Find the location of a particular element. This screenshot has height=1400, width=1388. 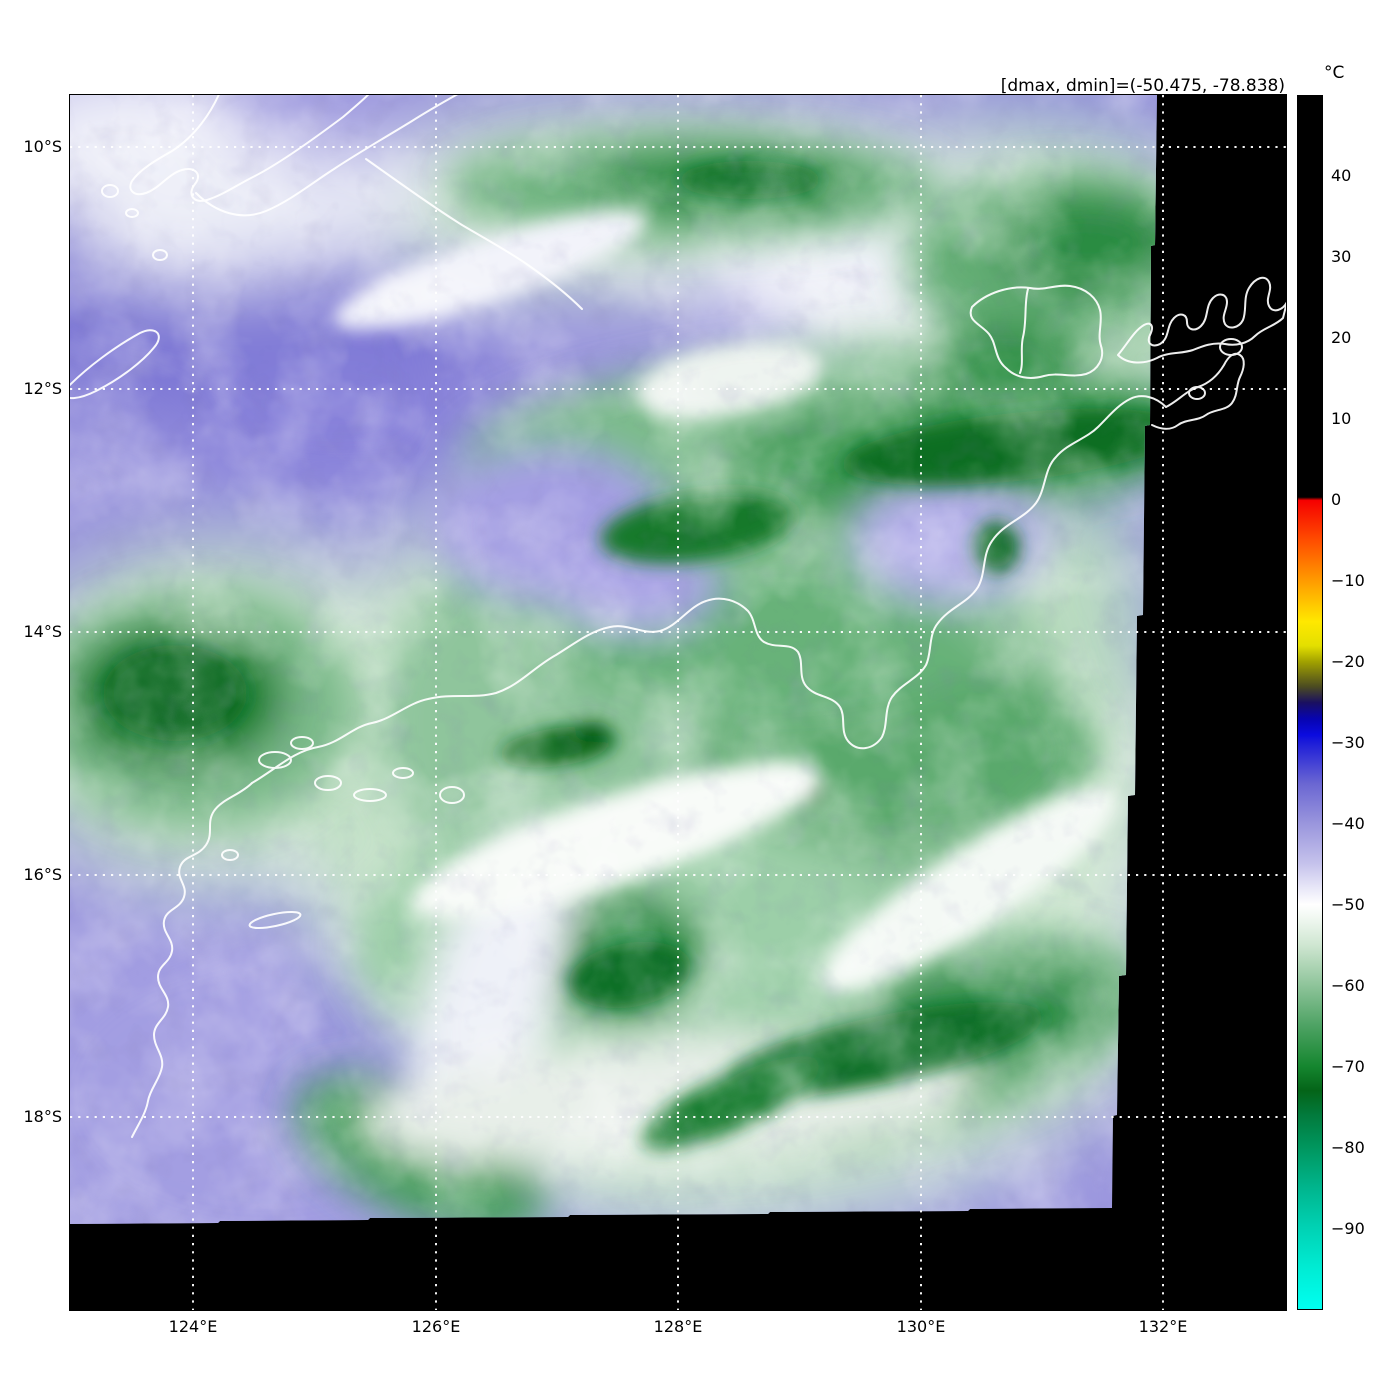

colorbar-tick-label: −90 is located at coordinates (1348, 1228).